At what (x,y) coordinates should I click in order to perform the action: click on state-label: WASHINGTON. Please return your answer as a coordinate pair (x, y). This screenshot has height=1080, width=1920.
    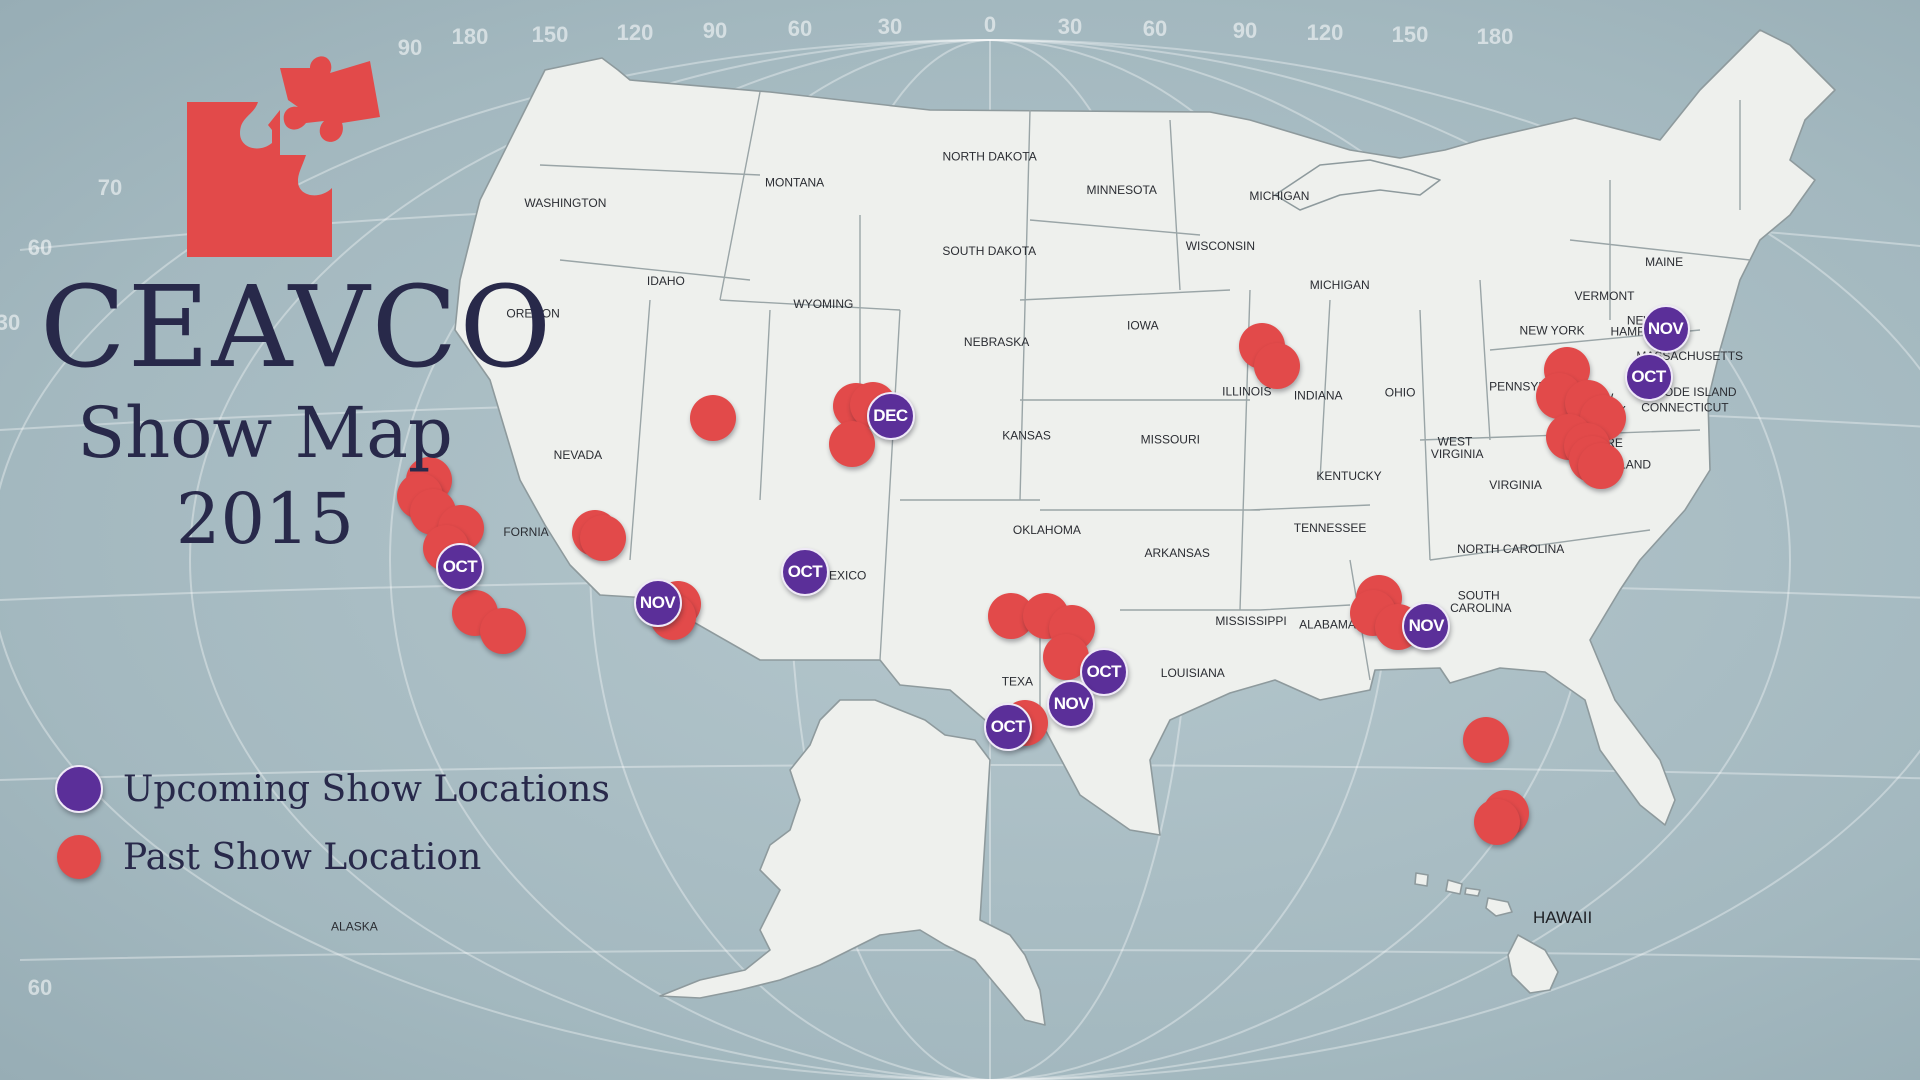
    Looking at the image, I should click on (565, 203).